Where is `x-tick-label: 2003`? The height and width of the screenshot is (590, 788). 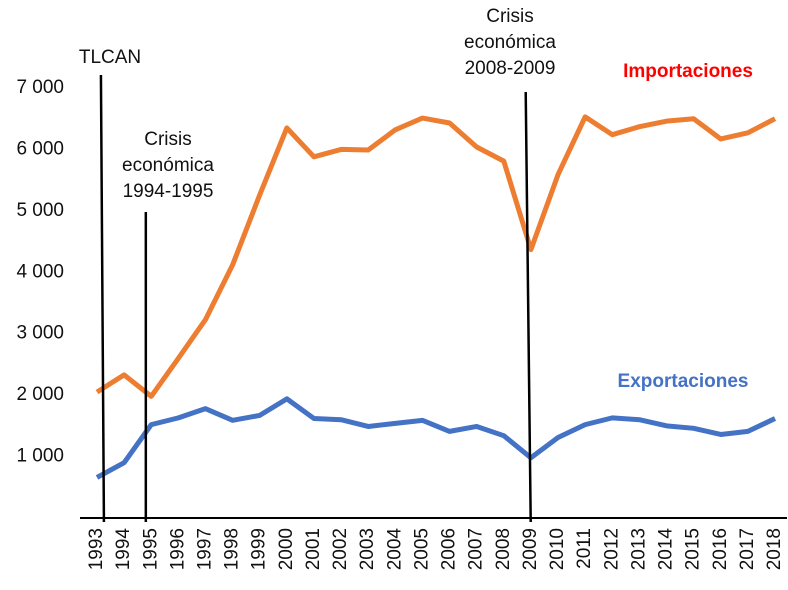 x-tick-label: 2003 is located at coordinates (367, 549).